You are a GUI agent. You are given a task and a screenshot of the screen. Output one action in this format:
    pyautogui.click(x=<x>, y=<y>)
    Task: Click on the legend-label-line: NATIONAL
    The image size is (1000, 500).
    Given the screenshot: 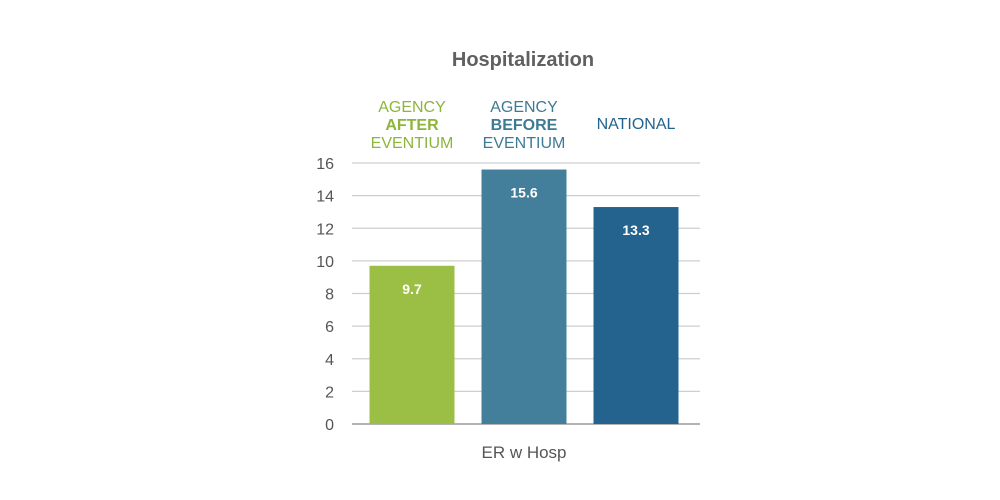 What is the action you would take?
    pyautogui.click(x=636, y=124)
    